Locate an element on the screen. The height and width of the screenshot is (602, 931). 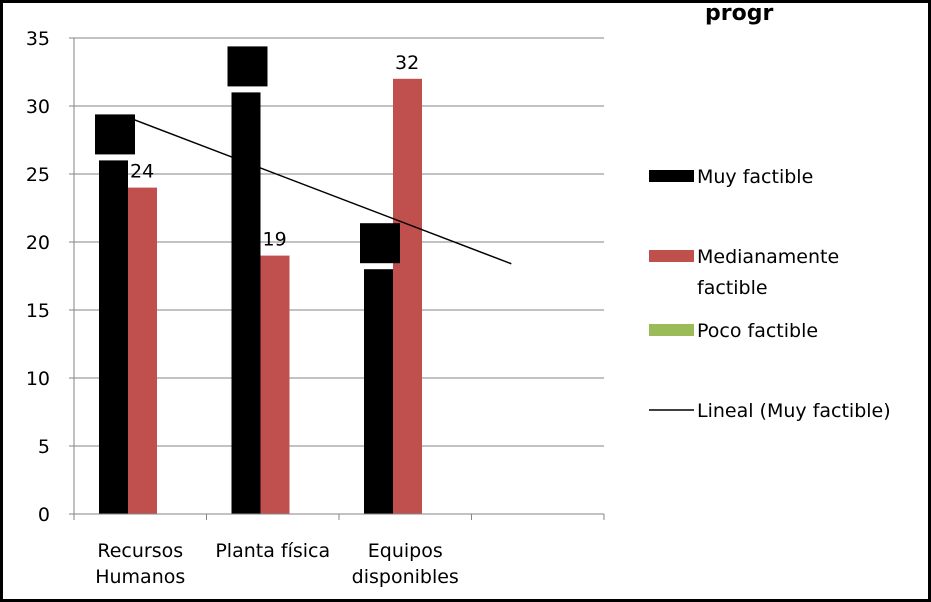
data-label: 32 is located at coordinates (407, 63).